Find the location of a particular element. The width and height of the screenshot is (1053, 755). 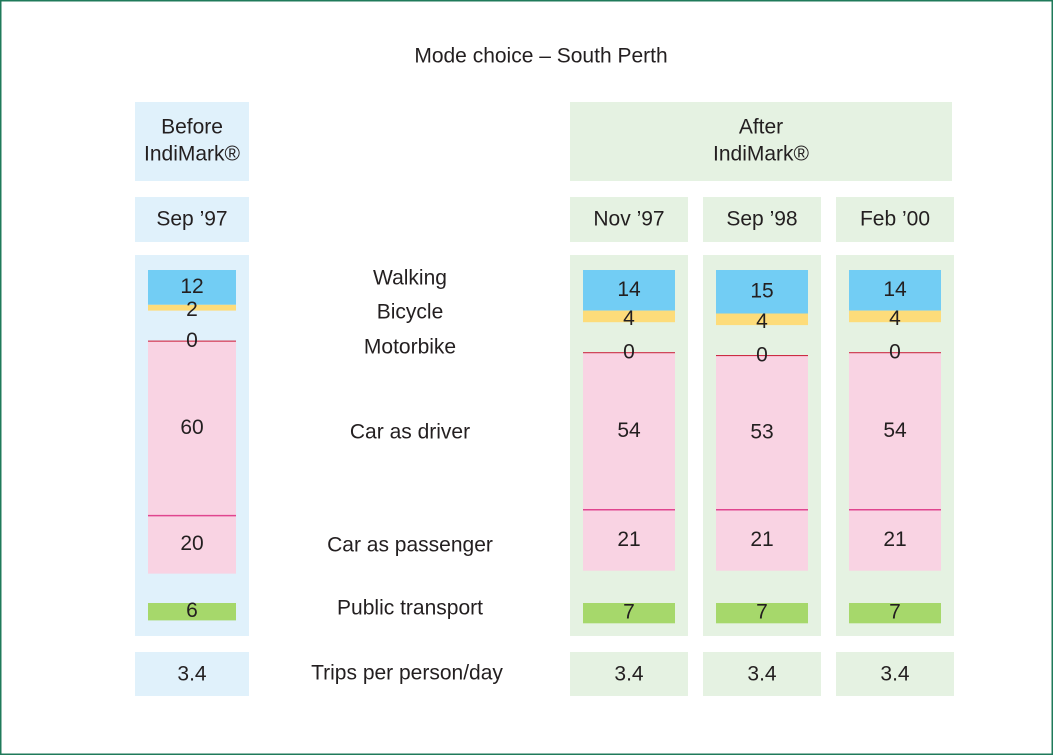

value-label: 15 is located at coordinates (761, 290).